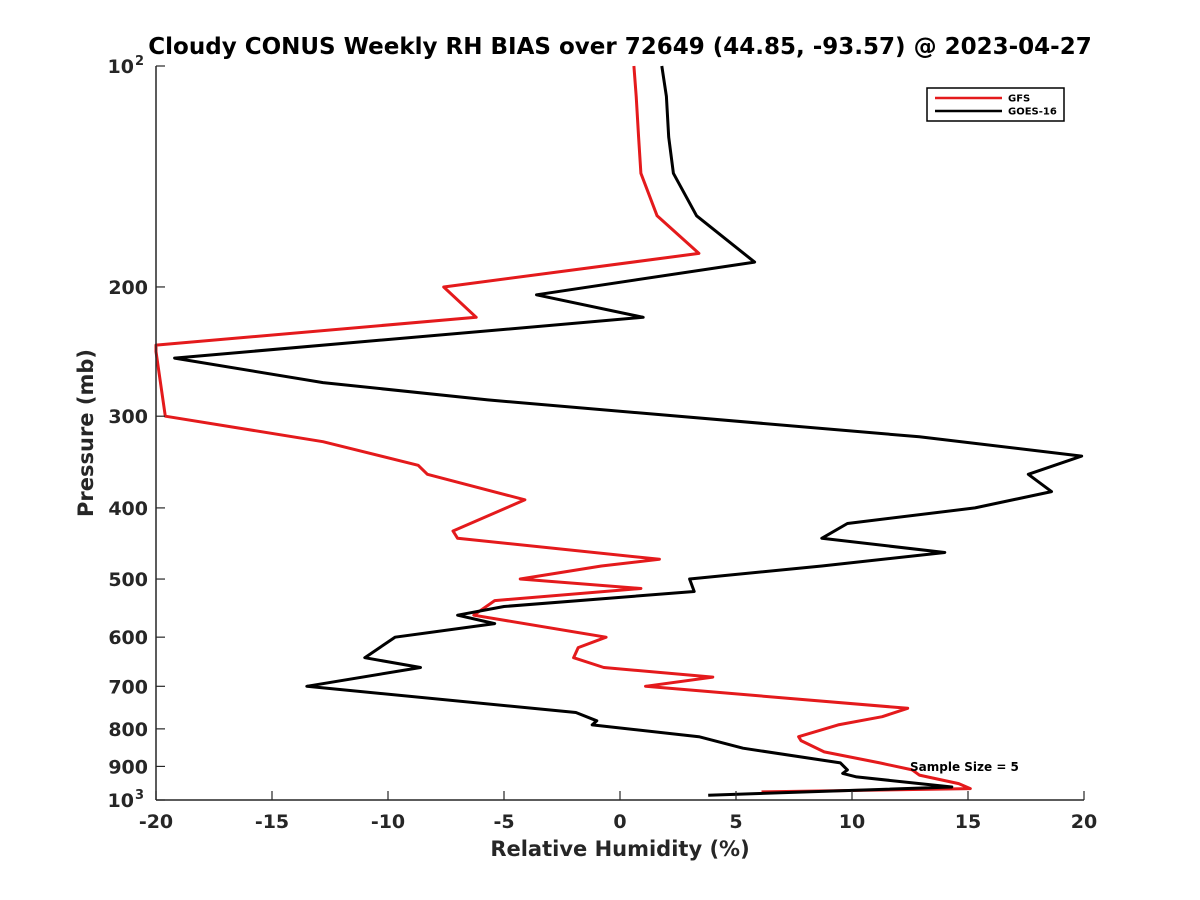 The height and width of the screenshot is (900, 1200). Describe the element at coordinates (272, 822) in the screenshot. I see `x-tick-label: -15` at that location.